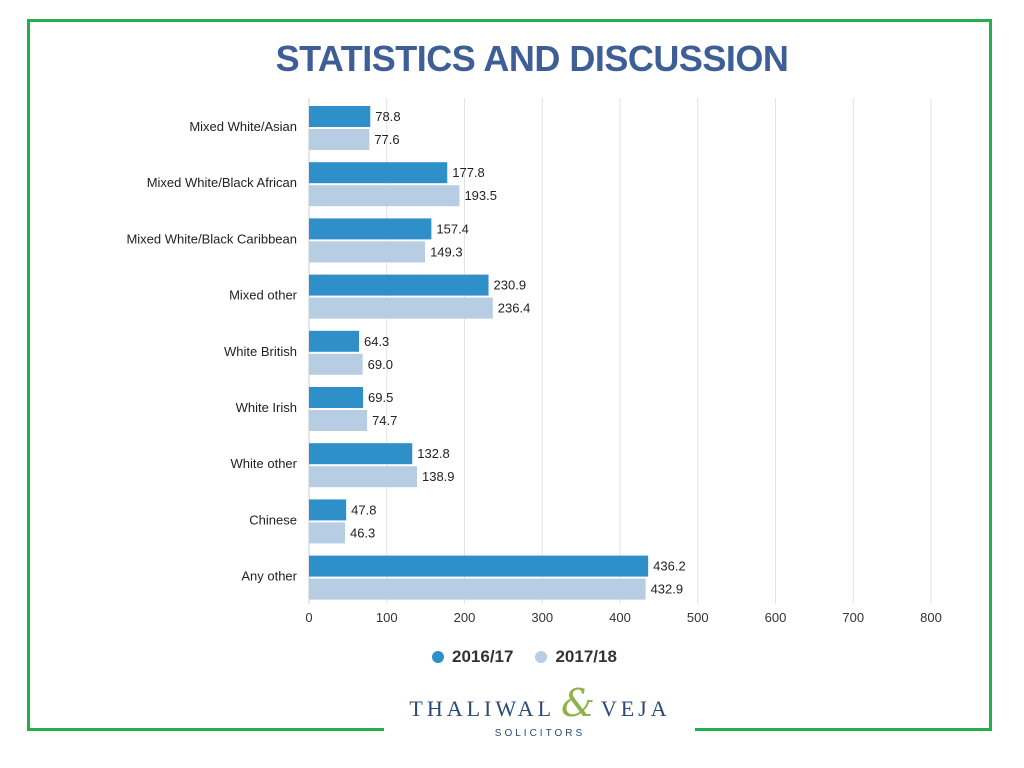 The width and height of the screenshot is (1024, 768). I want to click on x-tick-label: 300, so click(542, 617).